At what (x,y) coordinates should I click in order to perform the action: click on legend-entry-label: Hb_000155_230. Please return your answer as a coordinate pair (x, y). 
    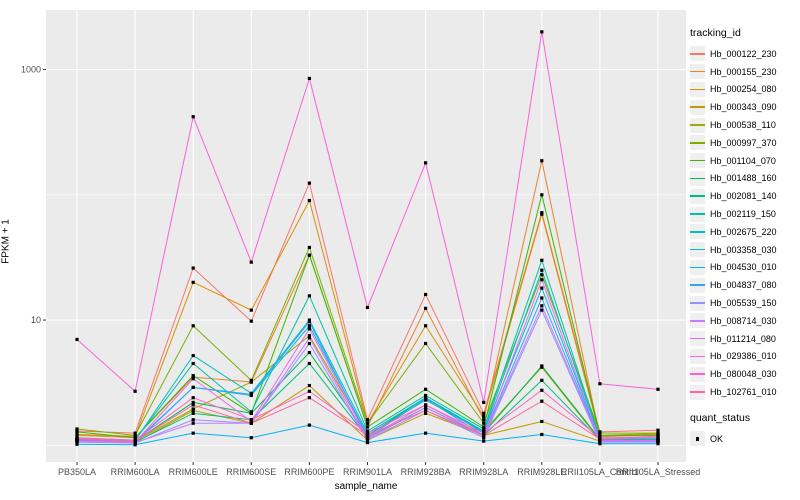
    Looking at the image, I should click on (743, 71).